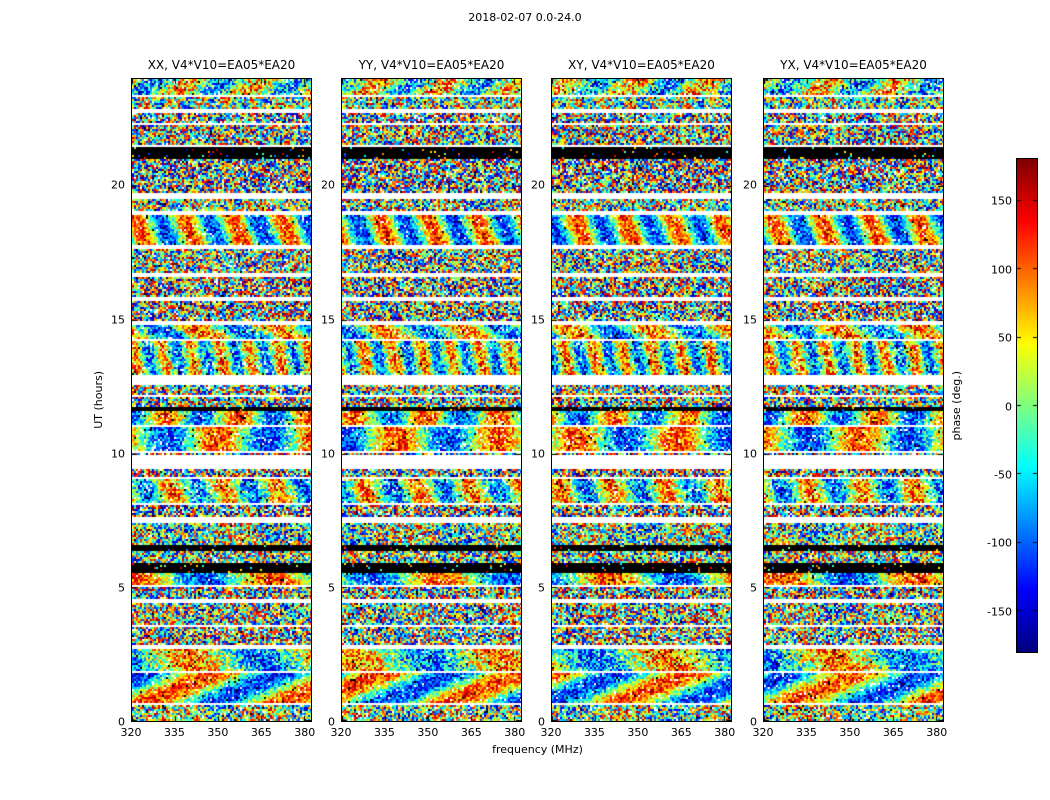 The image size is (1050, 800). I want to click on spectrogram-yy, so click(431, 400).